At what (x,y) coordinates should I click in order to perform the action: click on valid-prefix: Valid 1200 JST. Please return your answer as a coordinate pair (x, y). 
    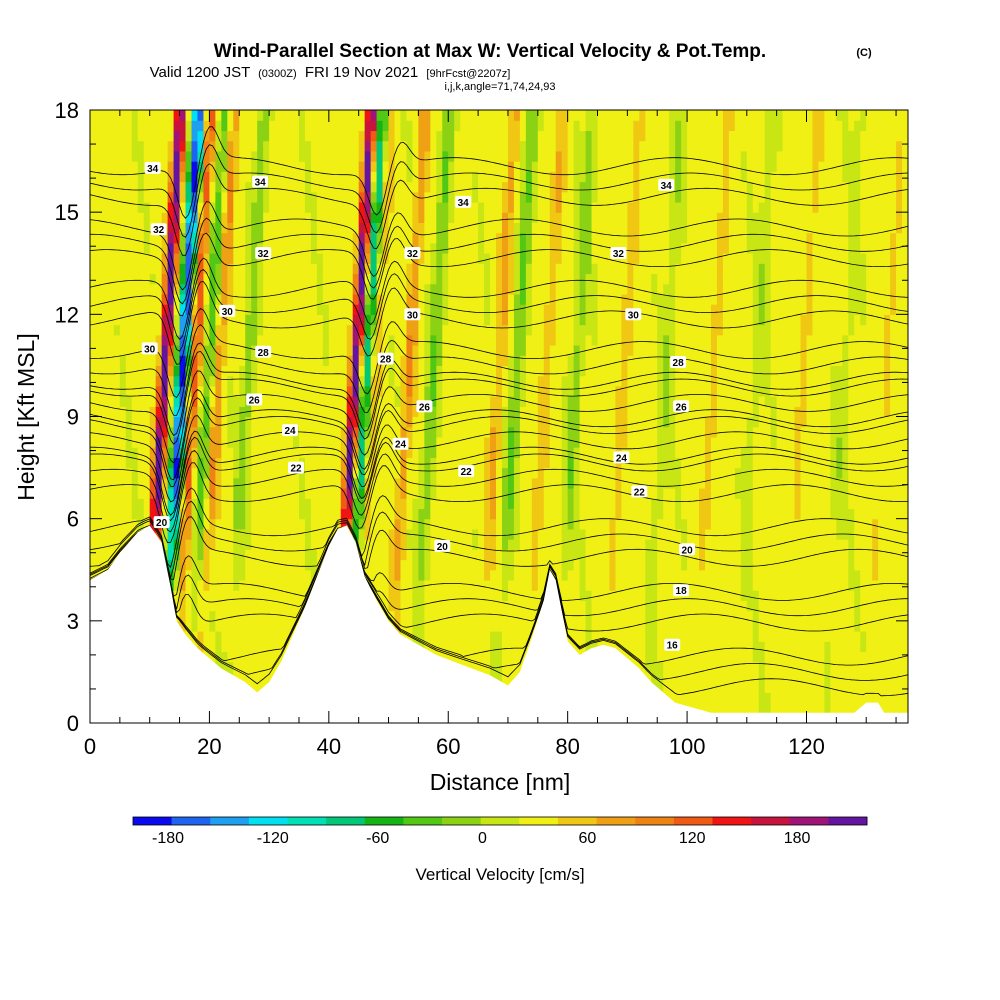
    Looking at the image, I should click on (200, 72).